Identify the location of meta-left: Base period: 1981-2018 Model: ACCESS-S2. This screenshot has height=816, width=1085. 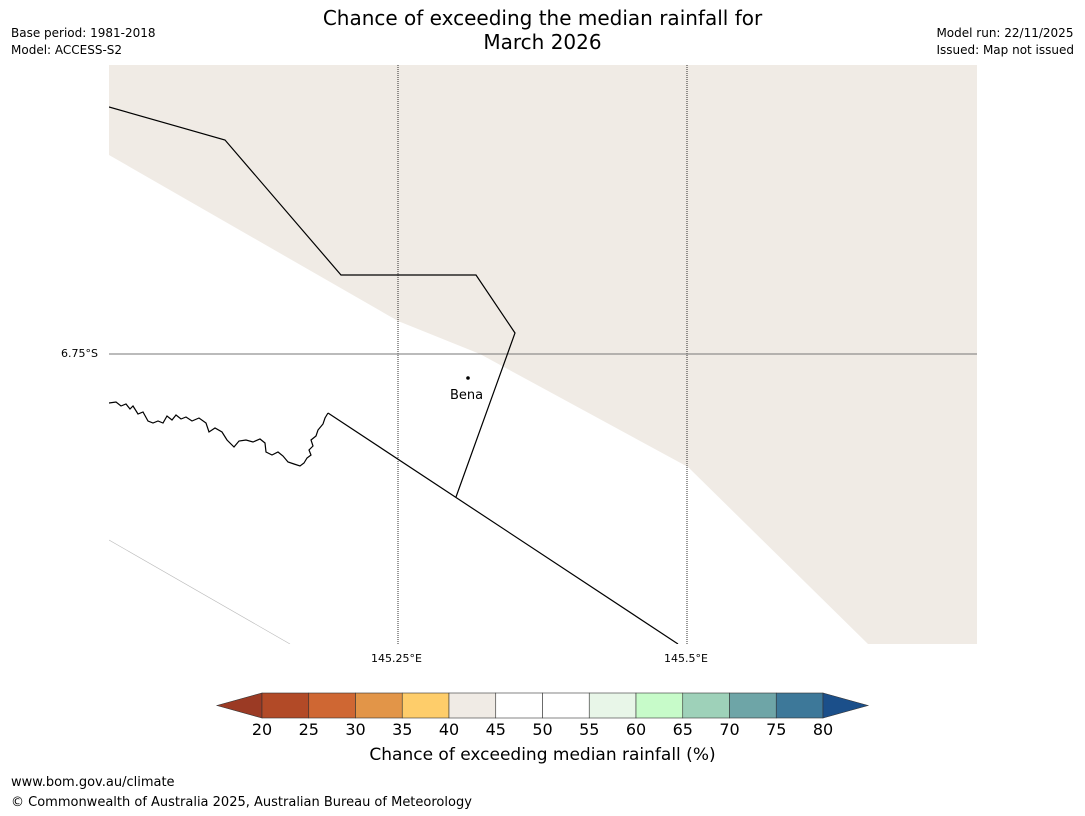
(83, 42).